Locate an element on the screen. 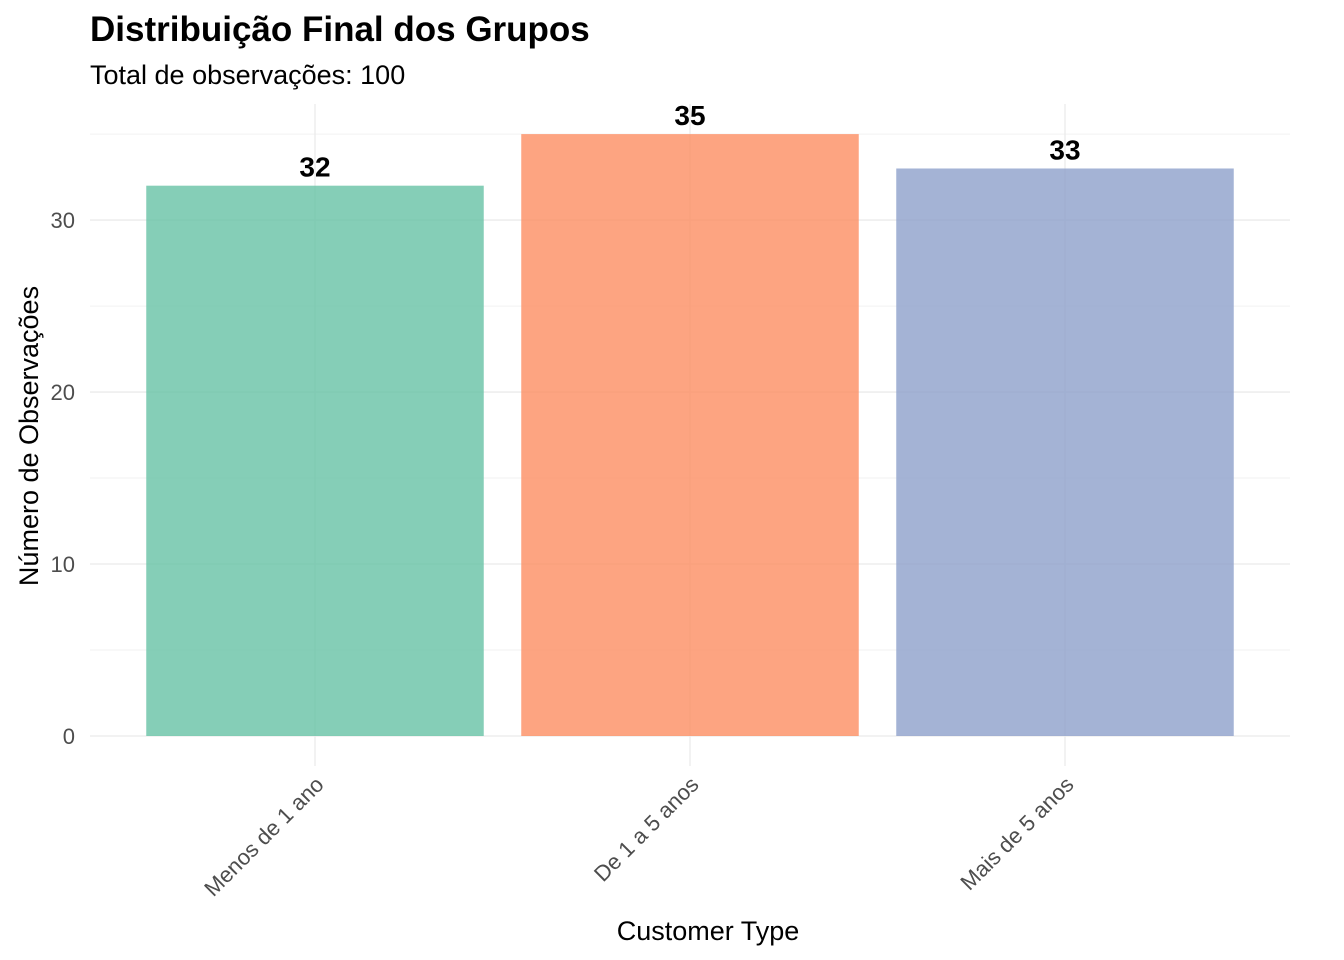 This screenshot has height=960, width=1344. value-label: 33 is located at coordinates (1064, 149).